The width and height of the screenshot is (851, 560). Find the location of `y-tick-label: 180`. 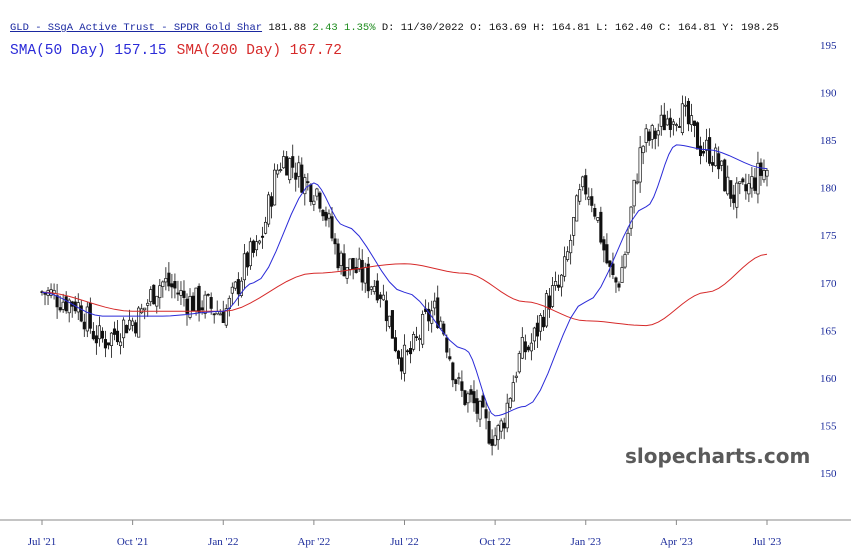

y-tick-label: 180 is located at coordinates (828, 189).